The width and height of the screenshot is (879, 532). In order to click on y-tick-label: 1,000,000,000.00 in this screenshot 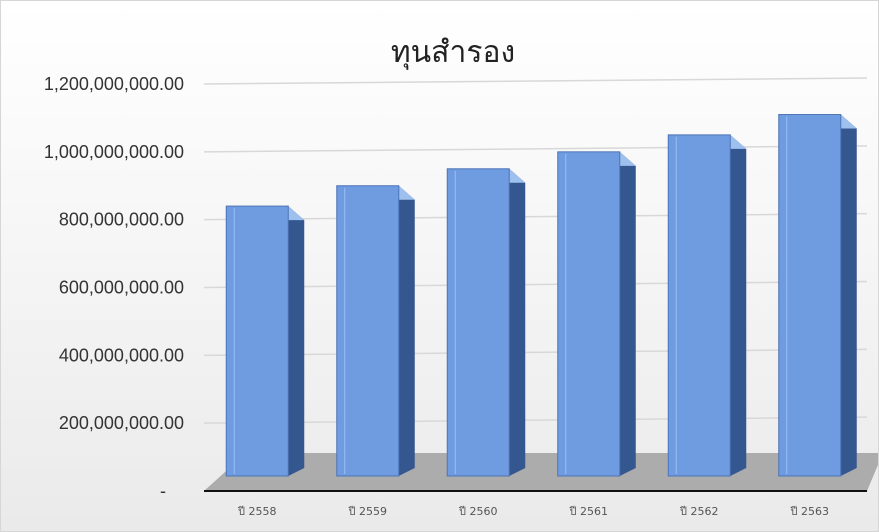, I will do `click(114, 152)`.